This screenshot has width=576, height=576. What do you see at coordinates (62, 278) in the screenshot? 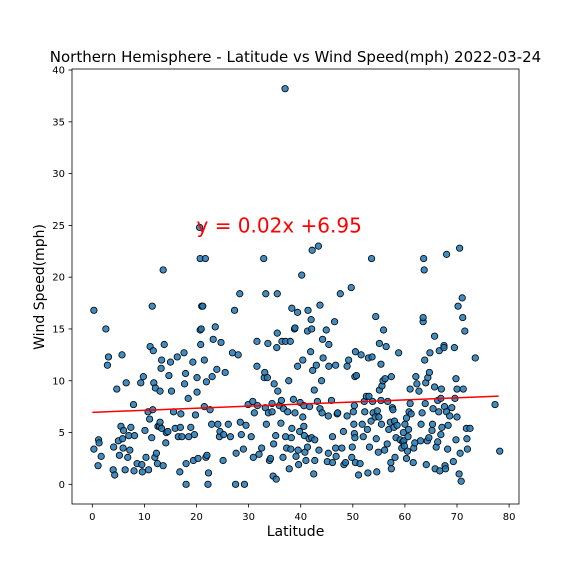
I see `y-axis-ticks: 0 5 10 15 20 25 30 35 40` at bounding box center [62, 278].